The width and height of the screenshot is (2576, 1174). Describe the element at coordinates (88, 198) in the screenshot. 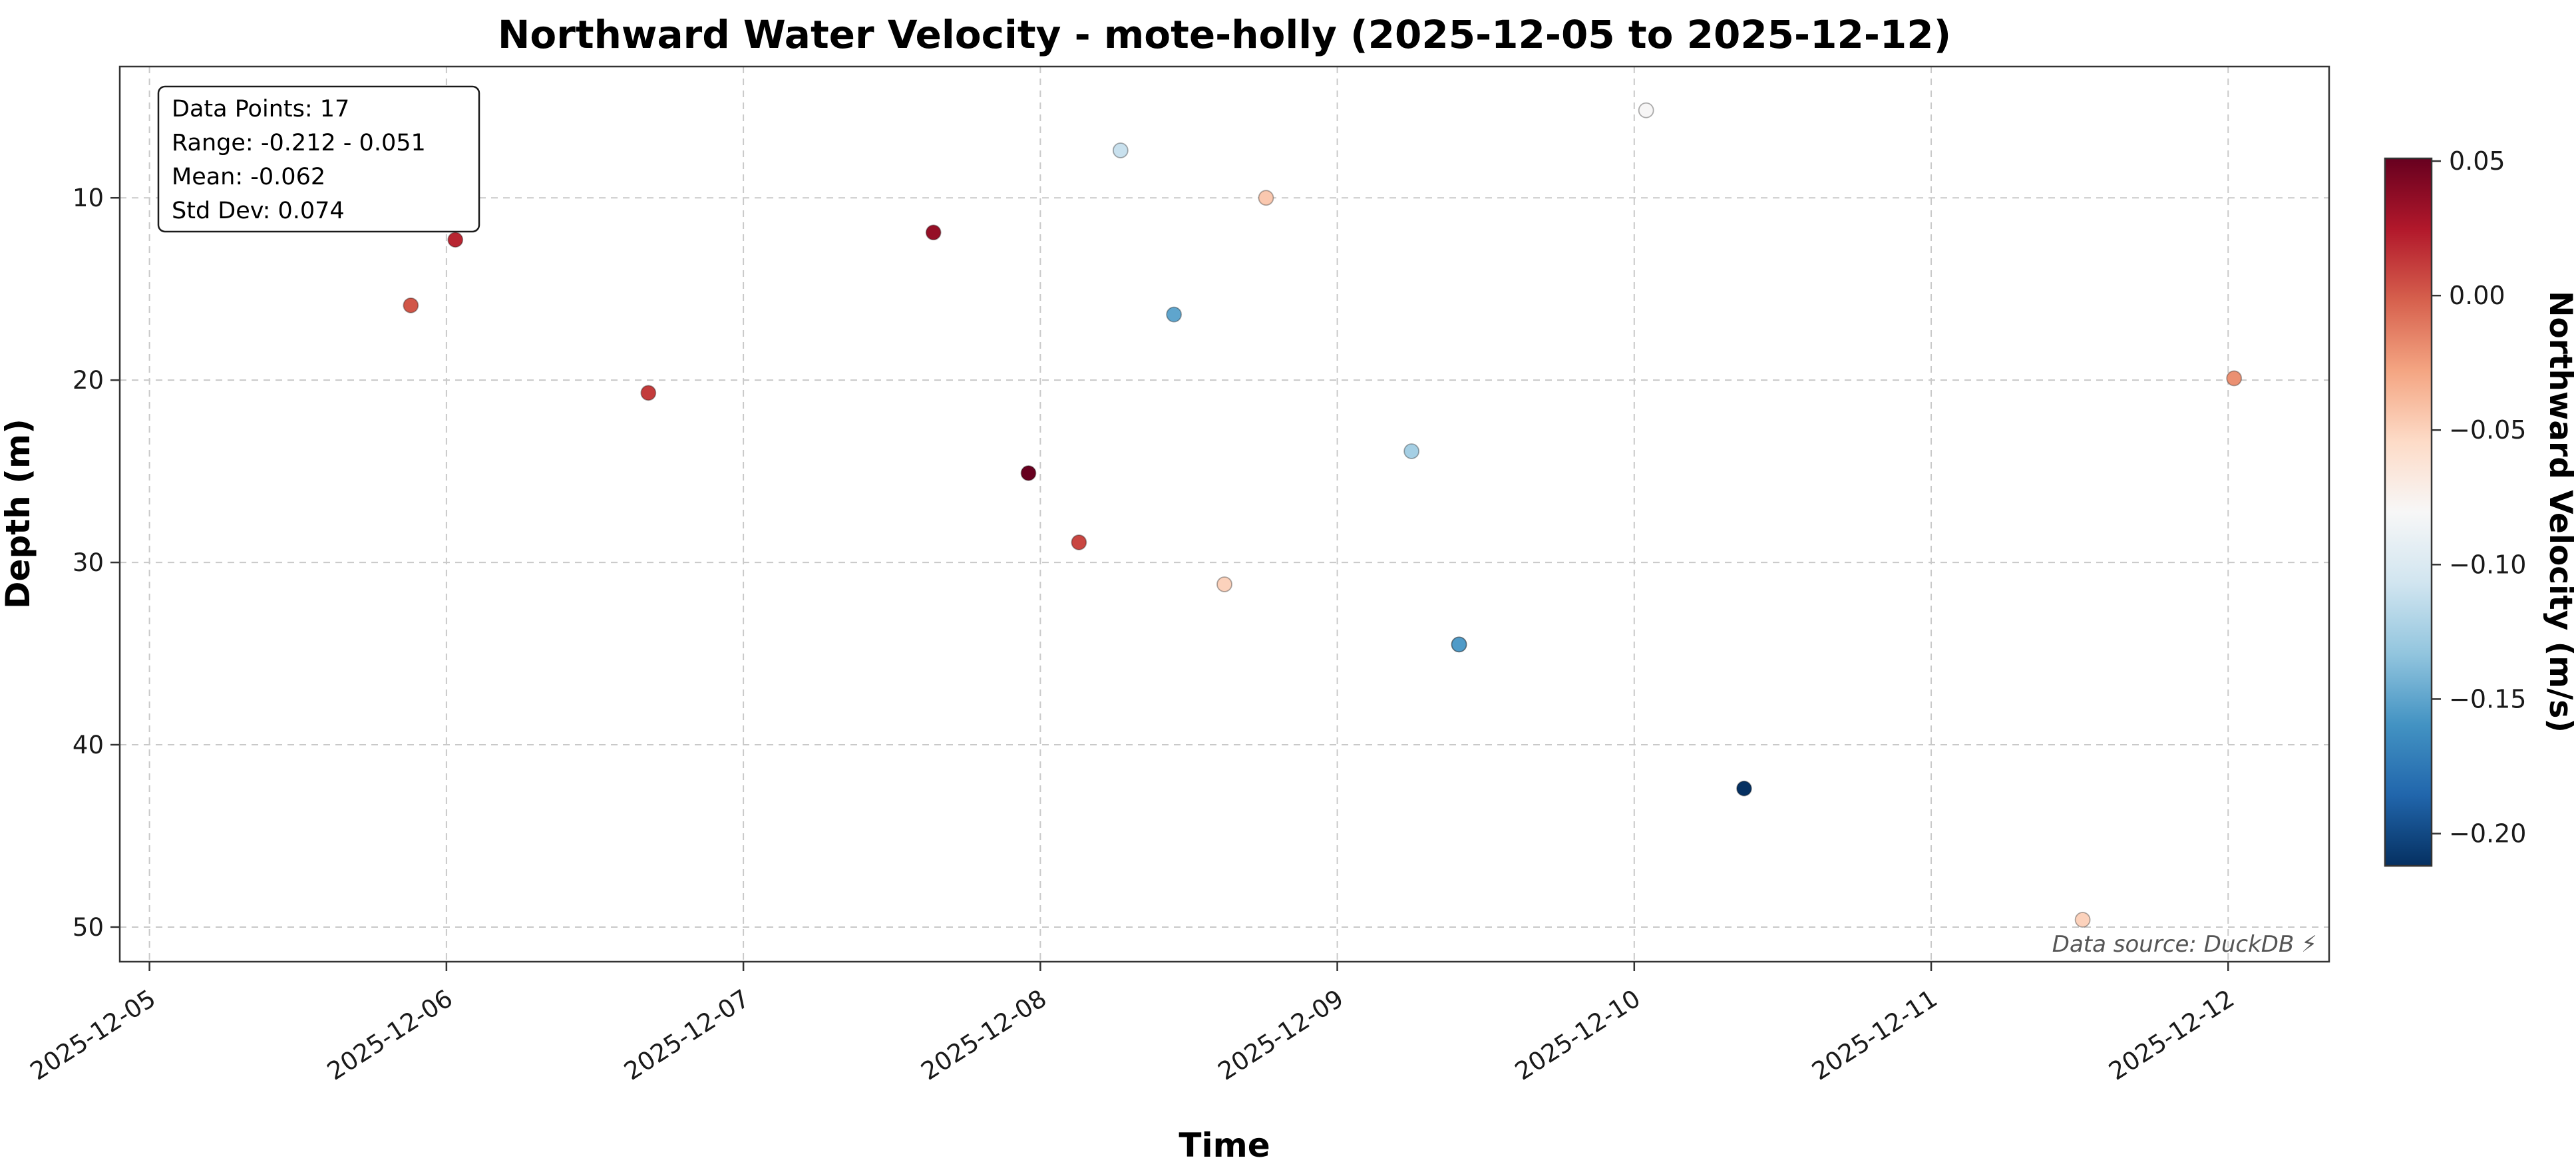

I see `y-tick-label: 10` at that location.